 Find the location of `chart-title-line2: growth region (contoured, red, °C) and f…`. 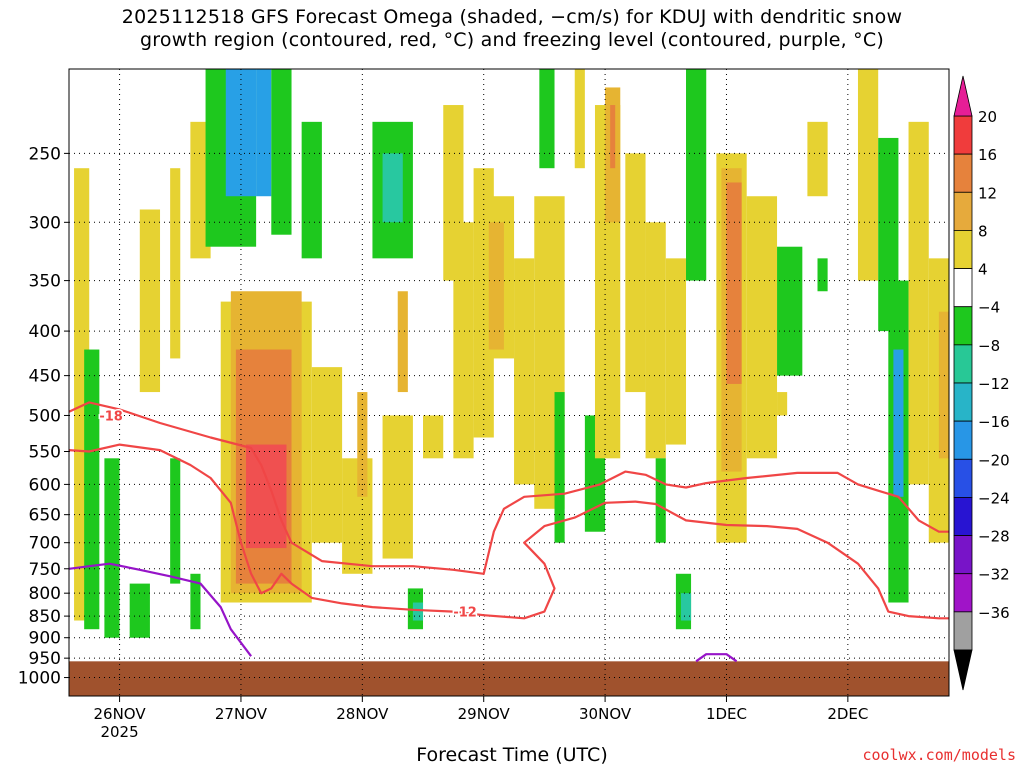

chart-title-line2: growth region (contoured, red, °C) and f… is located at coordinates (512, 40).